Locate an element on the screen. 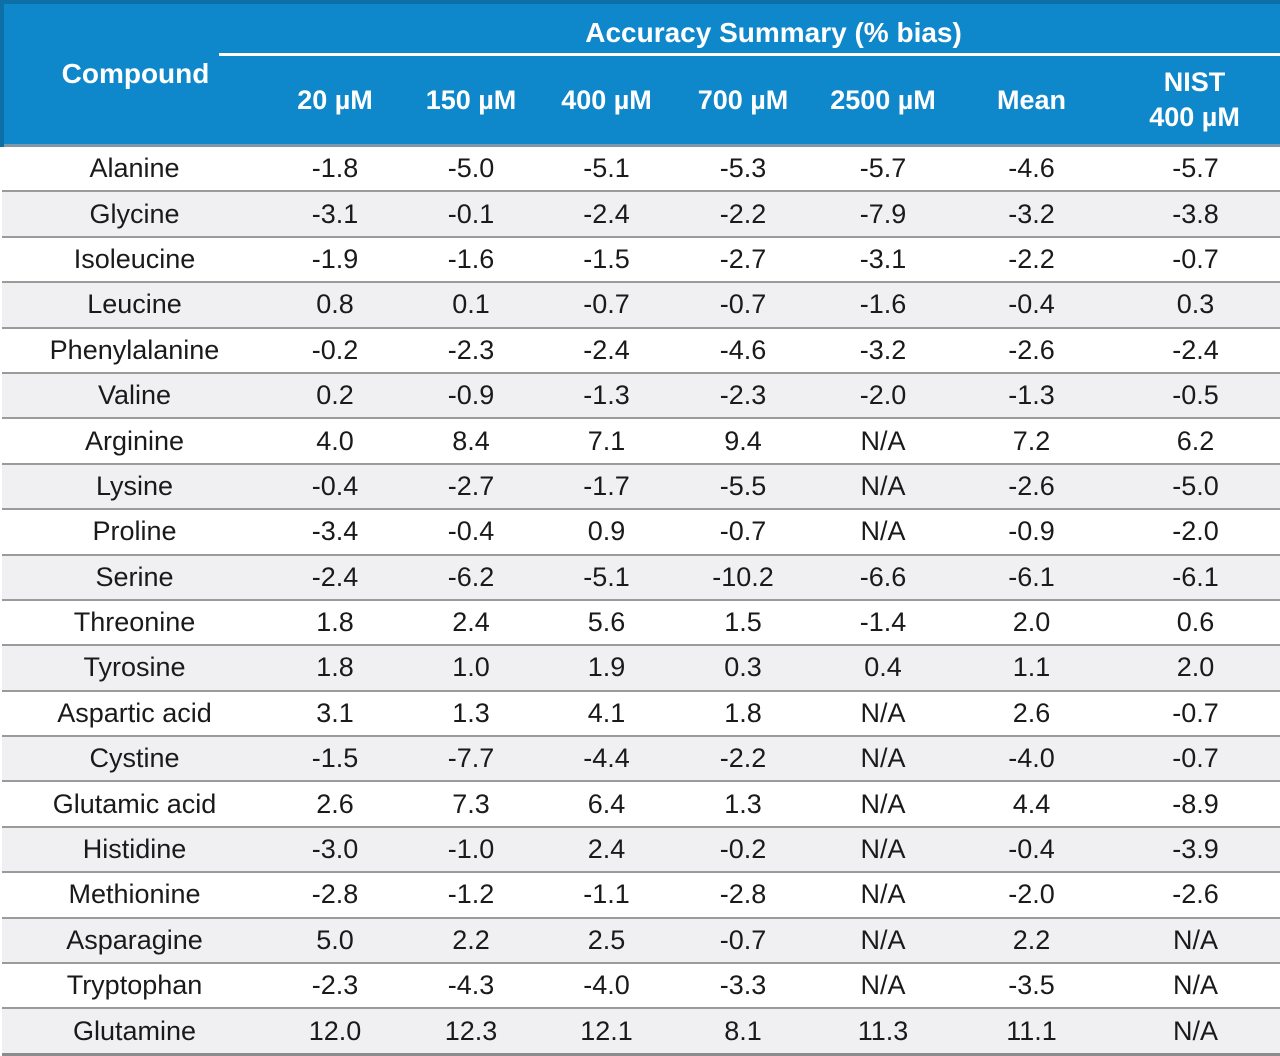 The height and width of the screenshot is (1056, 1280). compound-cell: Glutamine is located at coordinates (134, 1031).